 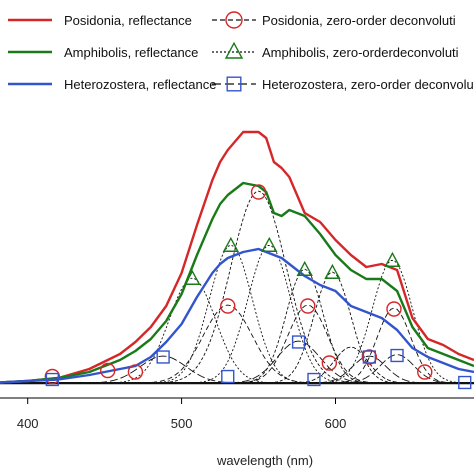 What do you see at coordinates (140, 84) in the screenshot?
I see `legend-label: Heterozostera, reflectance` at bounding box center [140, 84].